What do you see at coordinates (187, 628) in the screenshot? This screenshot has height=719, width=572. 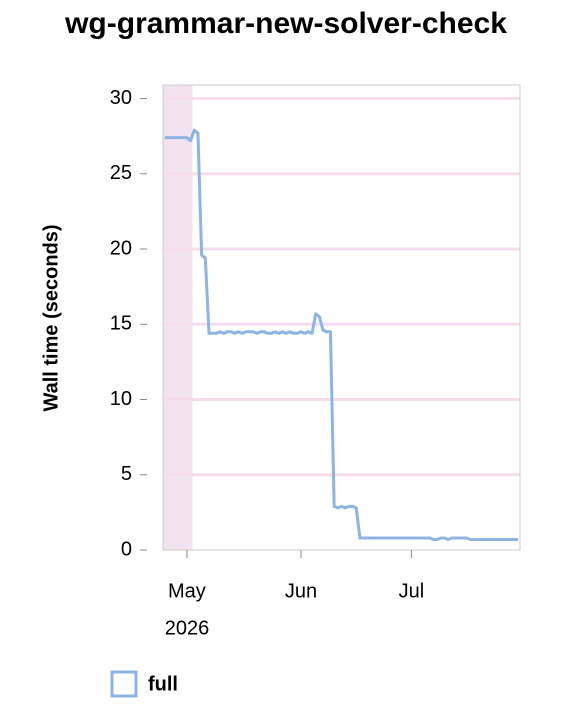 I see `x-year-label: 2026` at bounding box center [187, 628].